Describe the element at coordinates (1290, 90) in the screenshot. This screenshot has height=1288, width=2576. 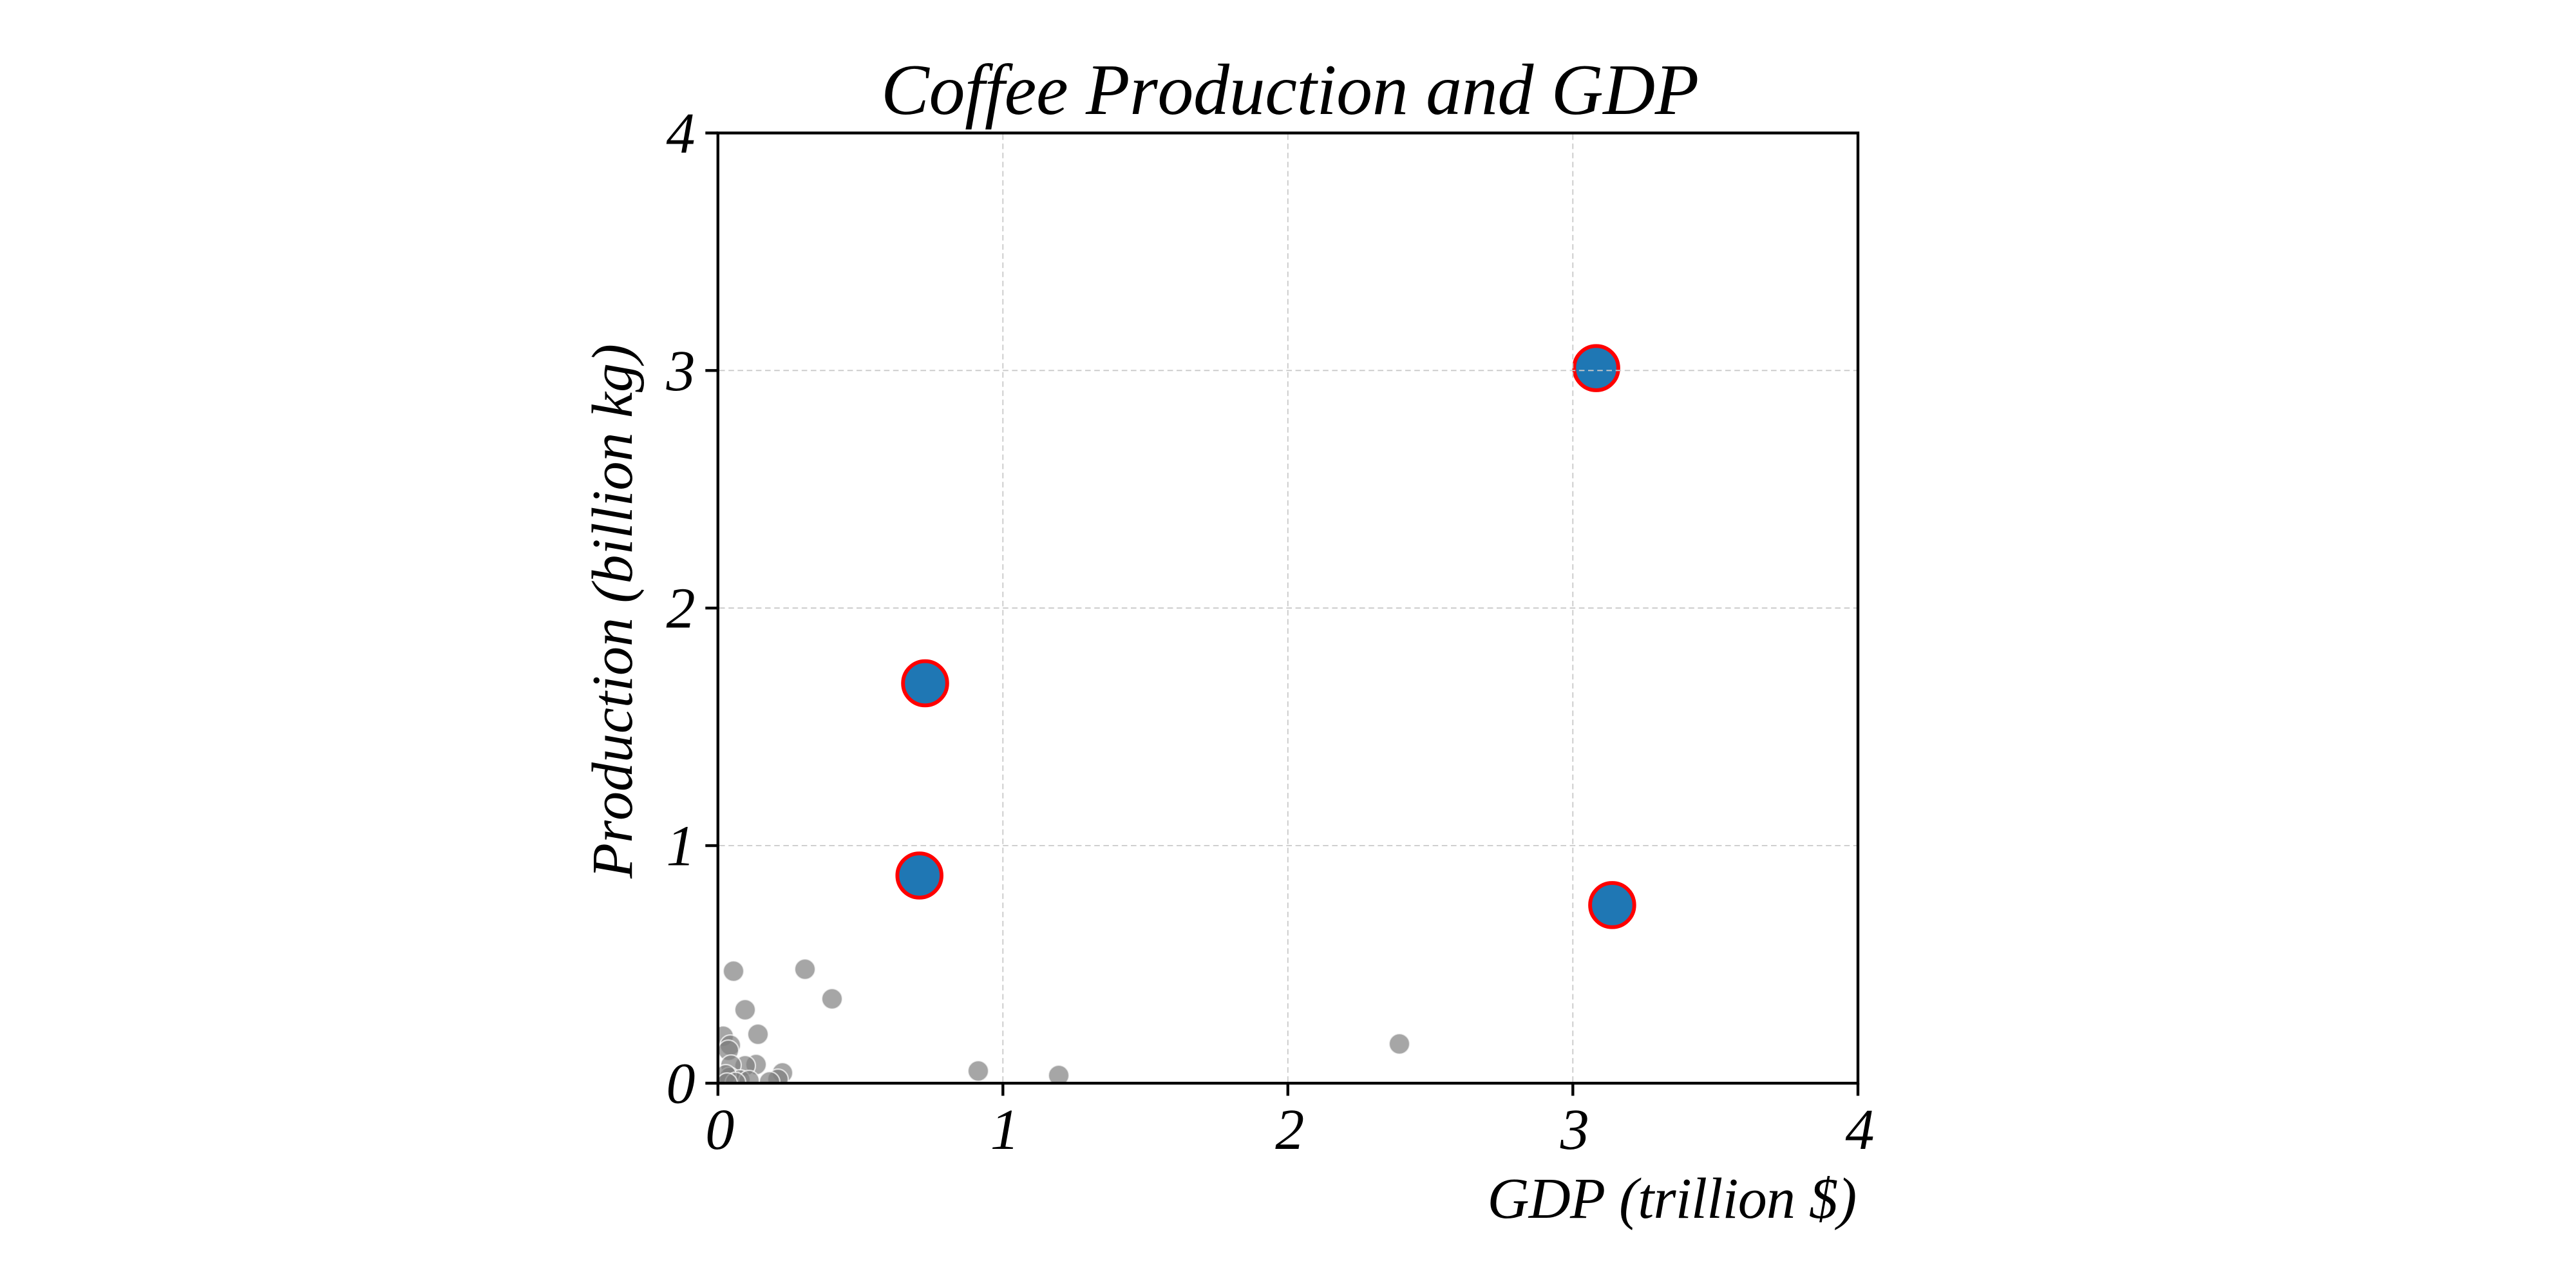
I see `svg-text: Coffee Production and GDP` at that location.